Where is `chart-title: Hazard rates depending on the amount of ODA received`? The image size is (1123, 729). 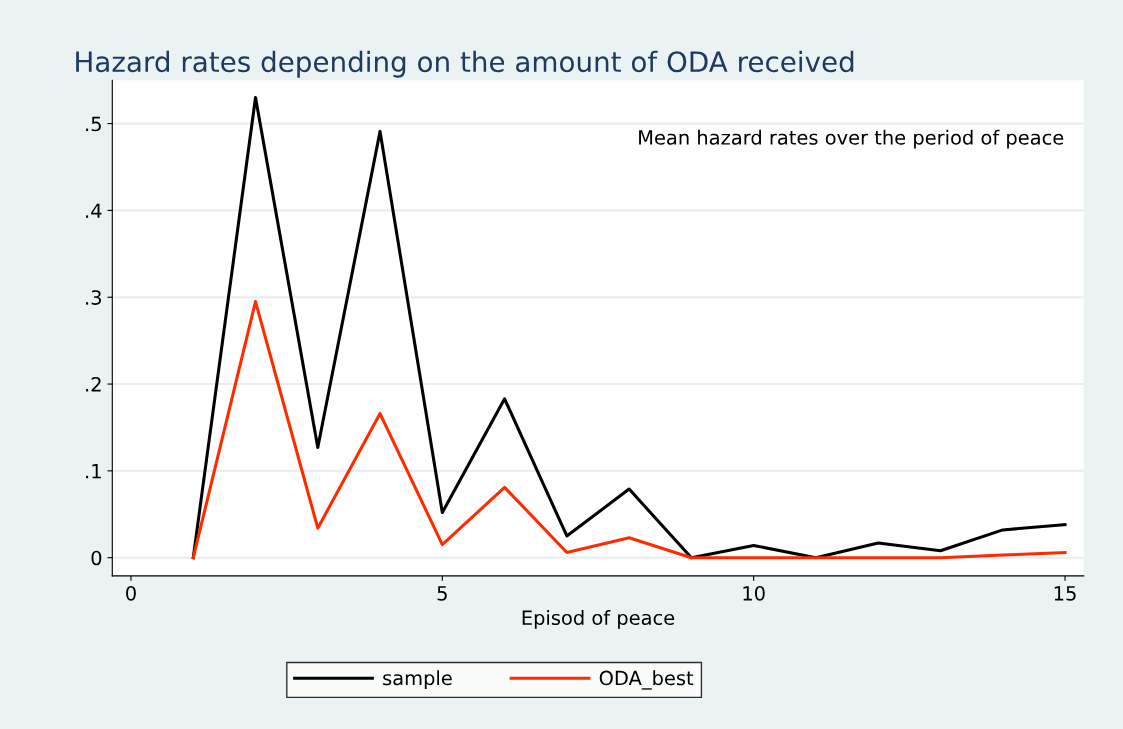
chart-title: Hazard rates depending on the amount of ODA received is located at coordinates (465, 64).